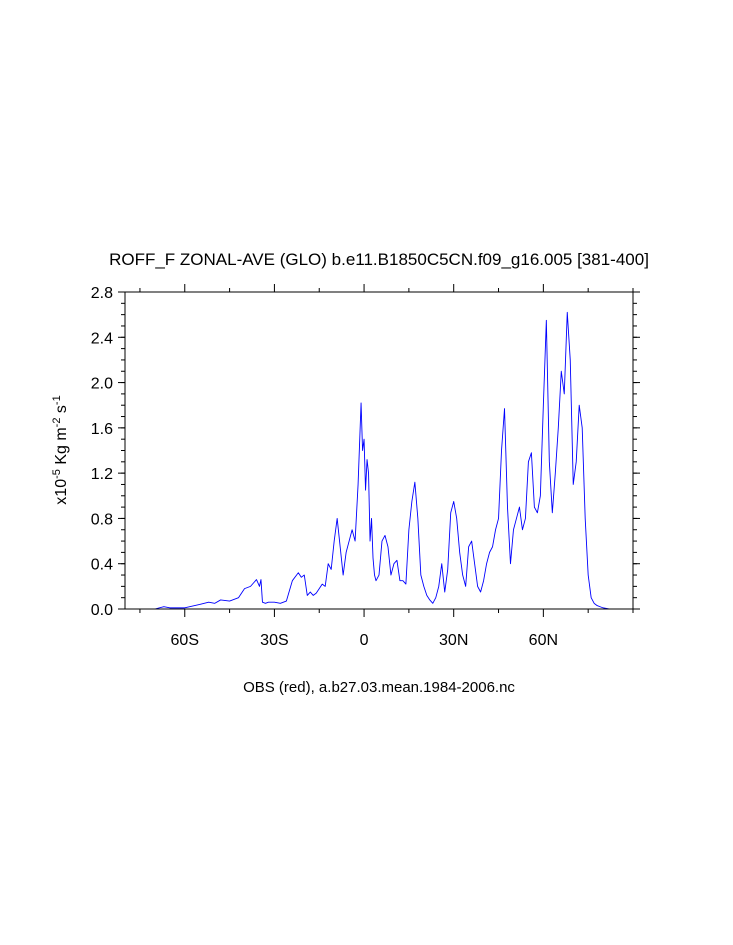 The image size is (733, 945). I want to click on y-label-unit-s: s, so click(61, 411).